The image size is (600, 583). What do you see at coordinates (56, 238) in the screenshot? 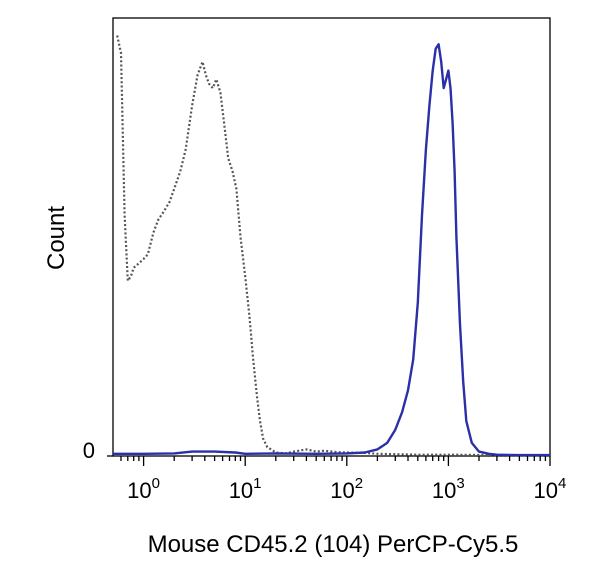
I see `y-axis-label: Count` at bounding box center [56, 238].